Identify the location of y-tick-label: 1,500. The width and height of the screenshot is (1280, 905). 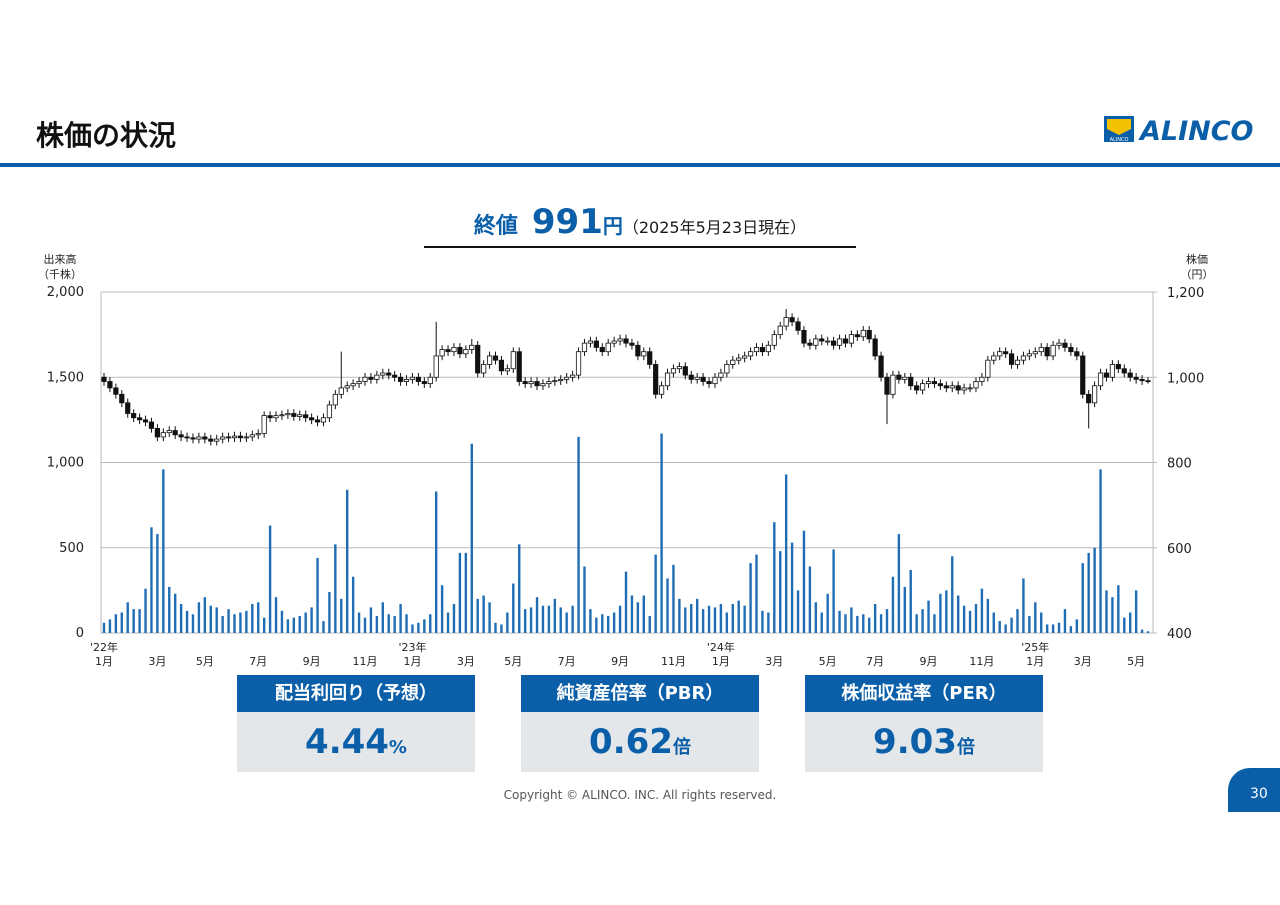
(65, 377).